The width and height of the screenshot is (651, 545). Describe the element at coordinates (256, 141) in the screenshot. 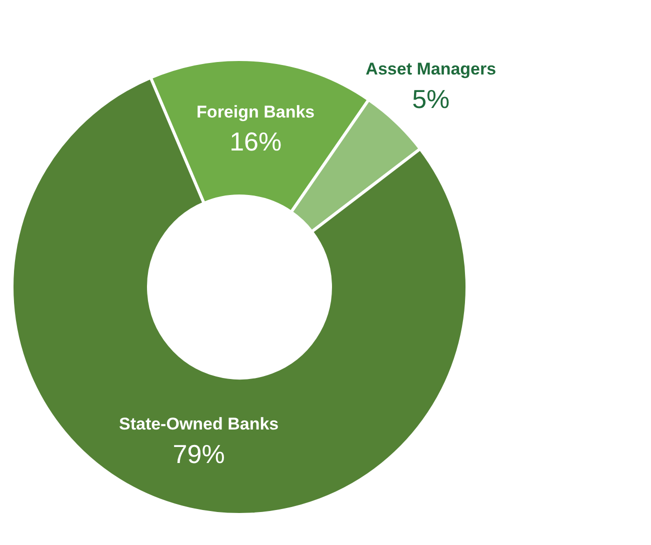

I see `data-label: 16%` at that location.